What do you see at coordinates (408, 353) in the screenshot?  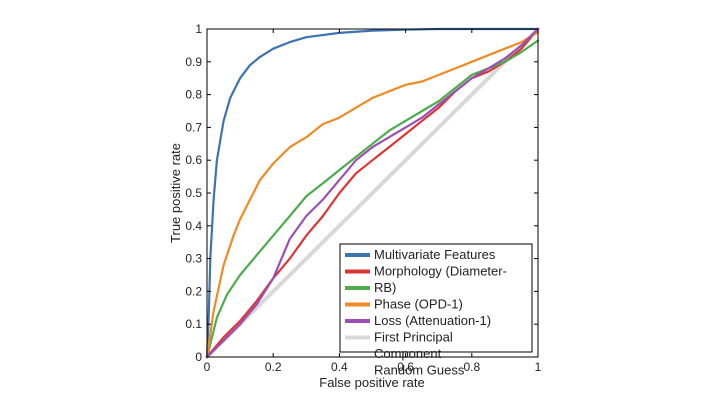 I see `legend-label: Component` at bounding box center [408, 353].